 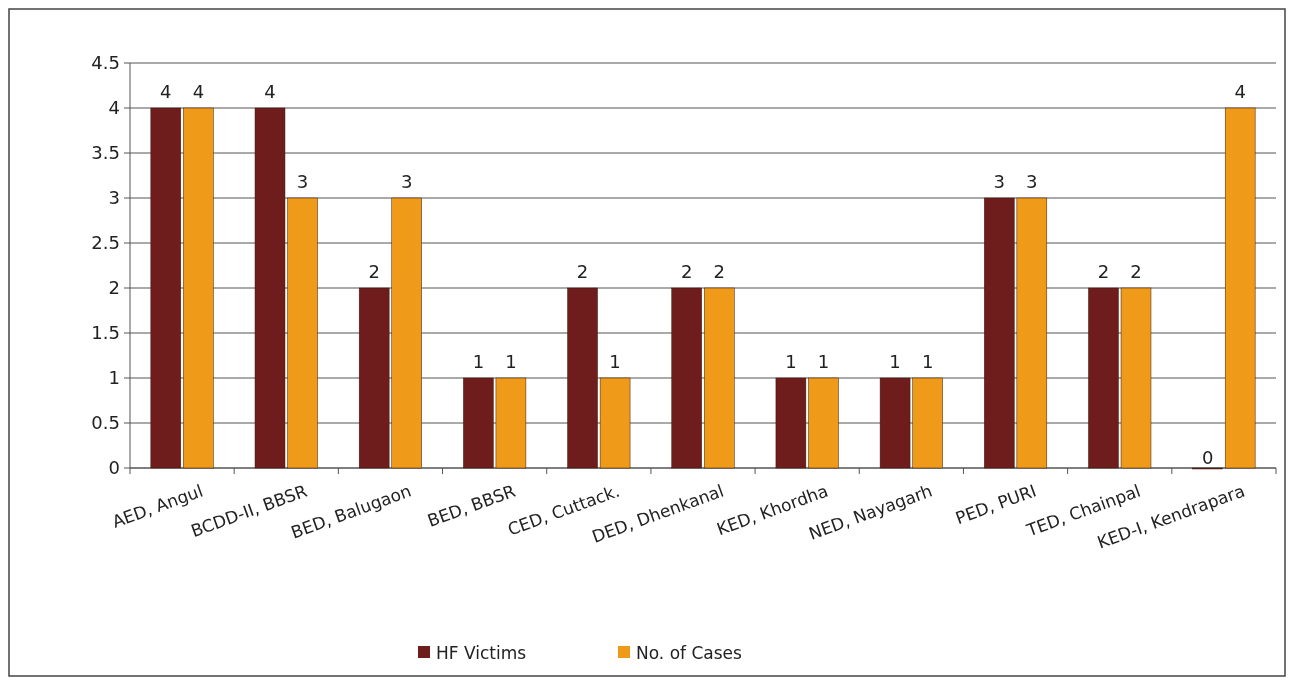 What do you see at coordinates (114, 378) in the screenshot?
I see `y-tick-label: 1` at bounding box center [114, 378].